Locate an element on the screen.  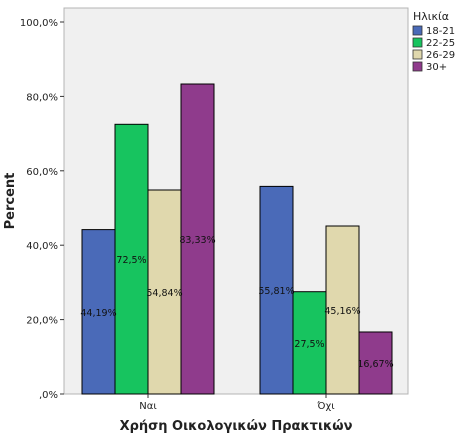
bar-value-label: 83,33% is located at coordinates (197, 240).